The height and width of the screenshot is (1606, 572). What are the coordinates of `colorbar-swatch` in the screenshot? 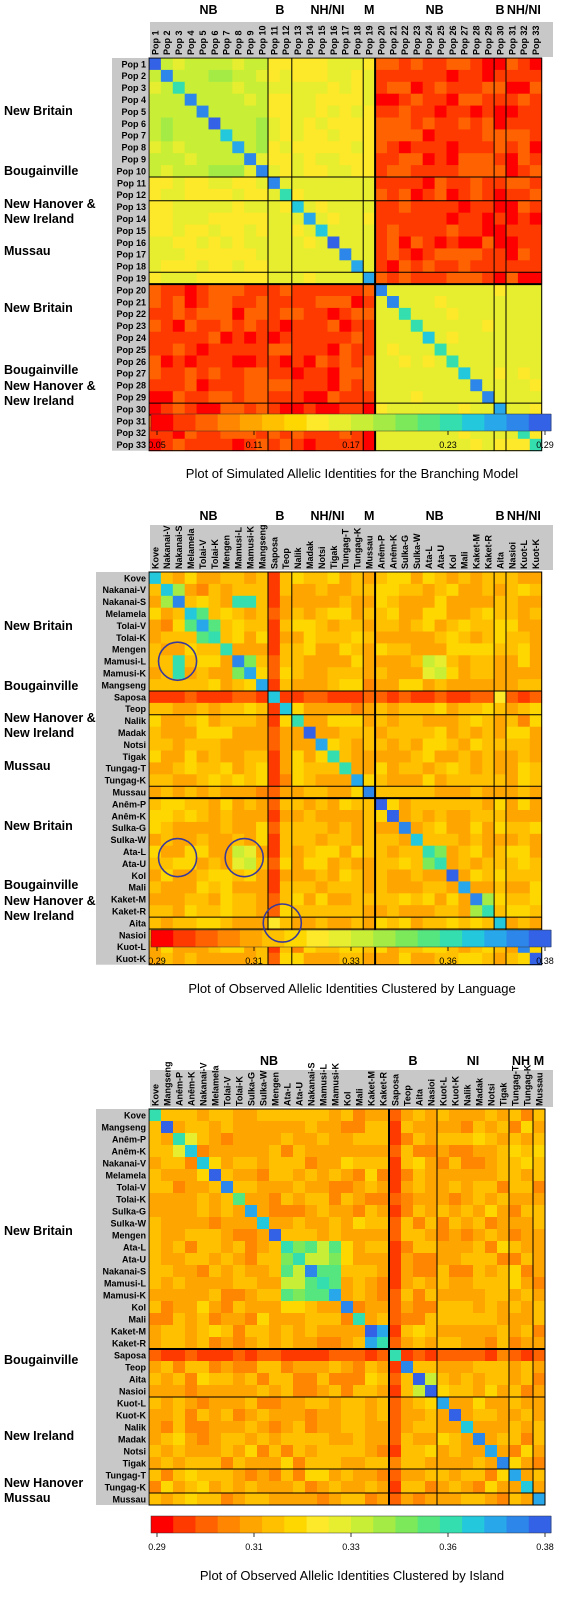 It's located at (318, 422).